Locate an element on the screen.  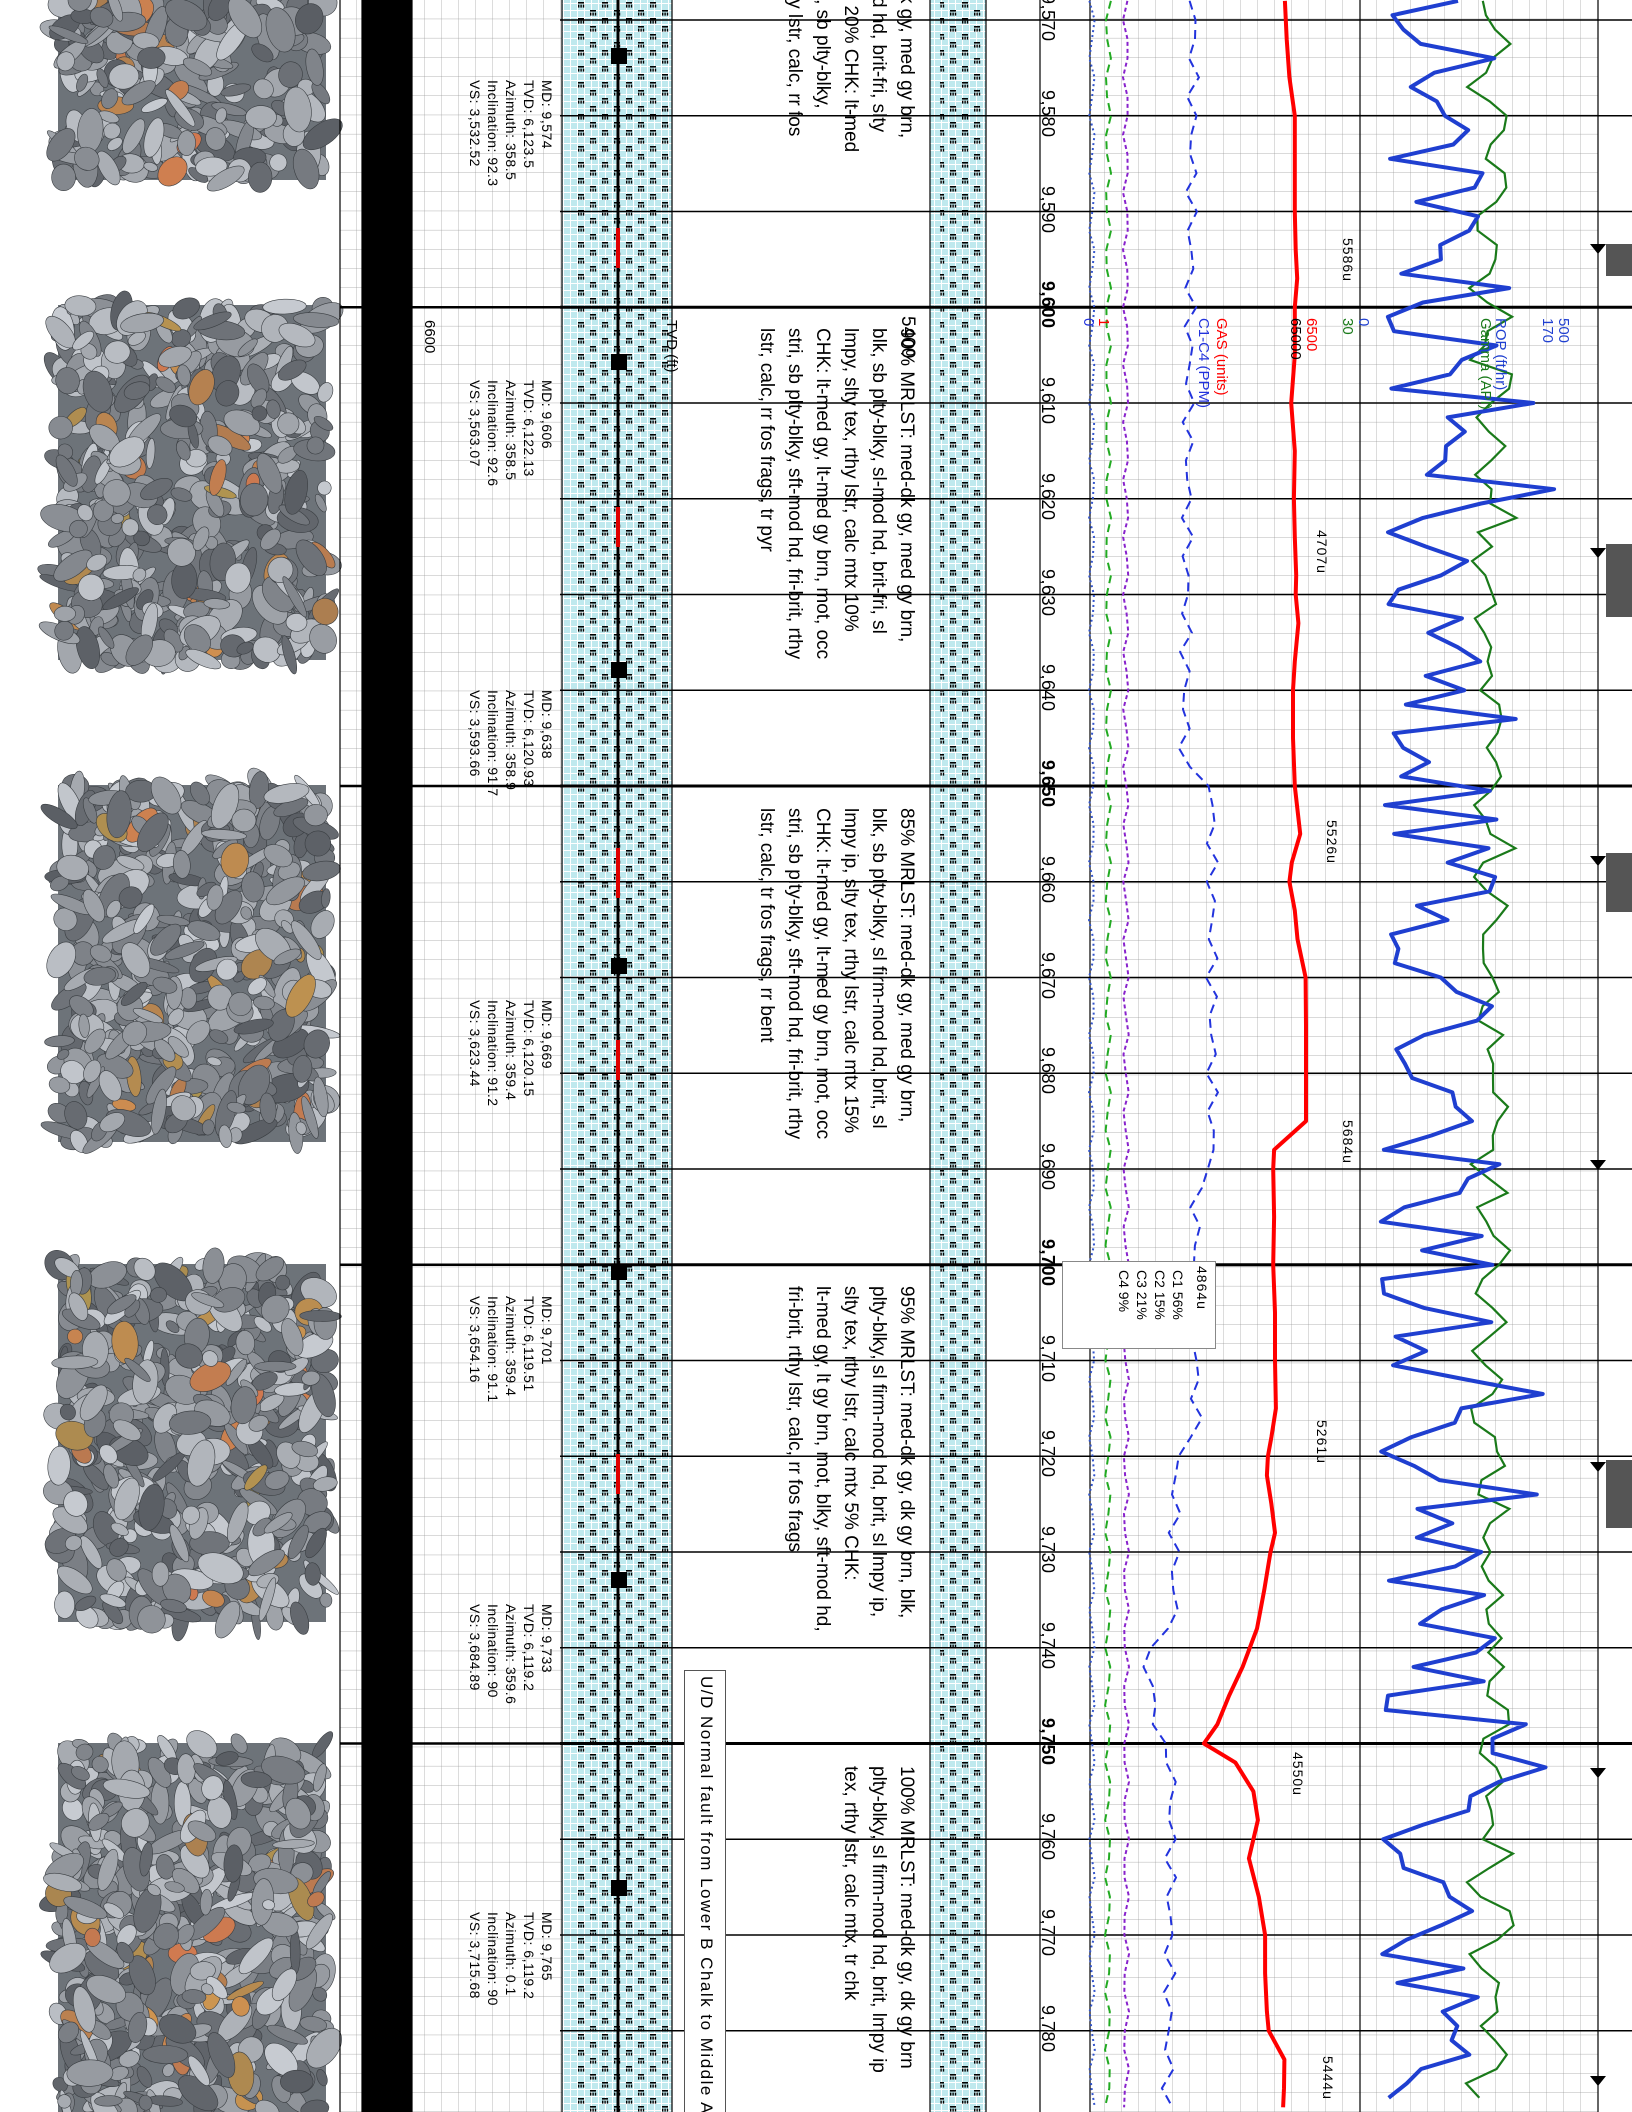
survey-md: MD: 9,765 is located at coordinates (547, 1947).